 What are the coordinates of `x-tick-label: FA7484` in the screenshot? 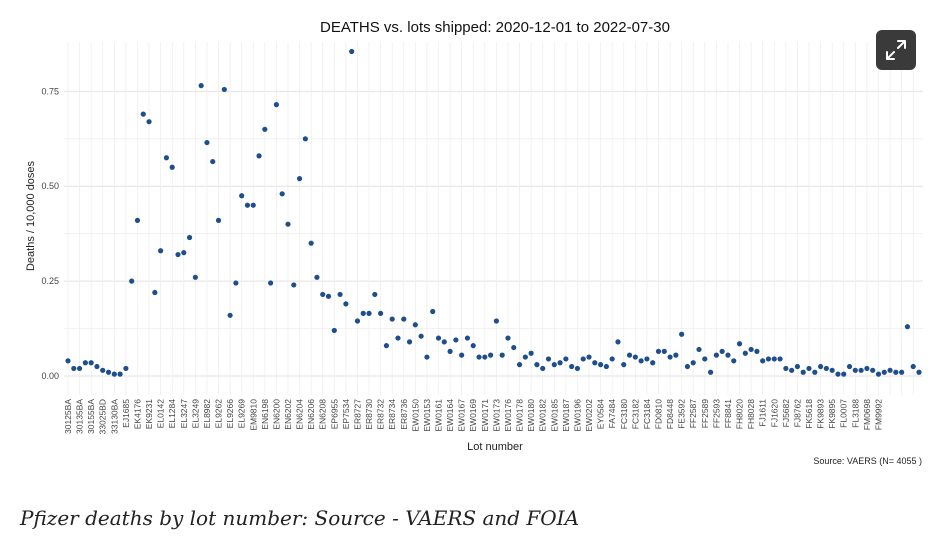 It's located at (612, 414).